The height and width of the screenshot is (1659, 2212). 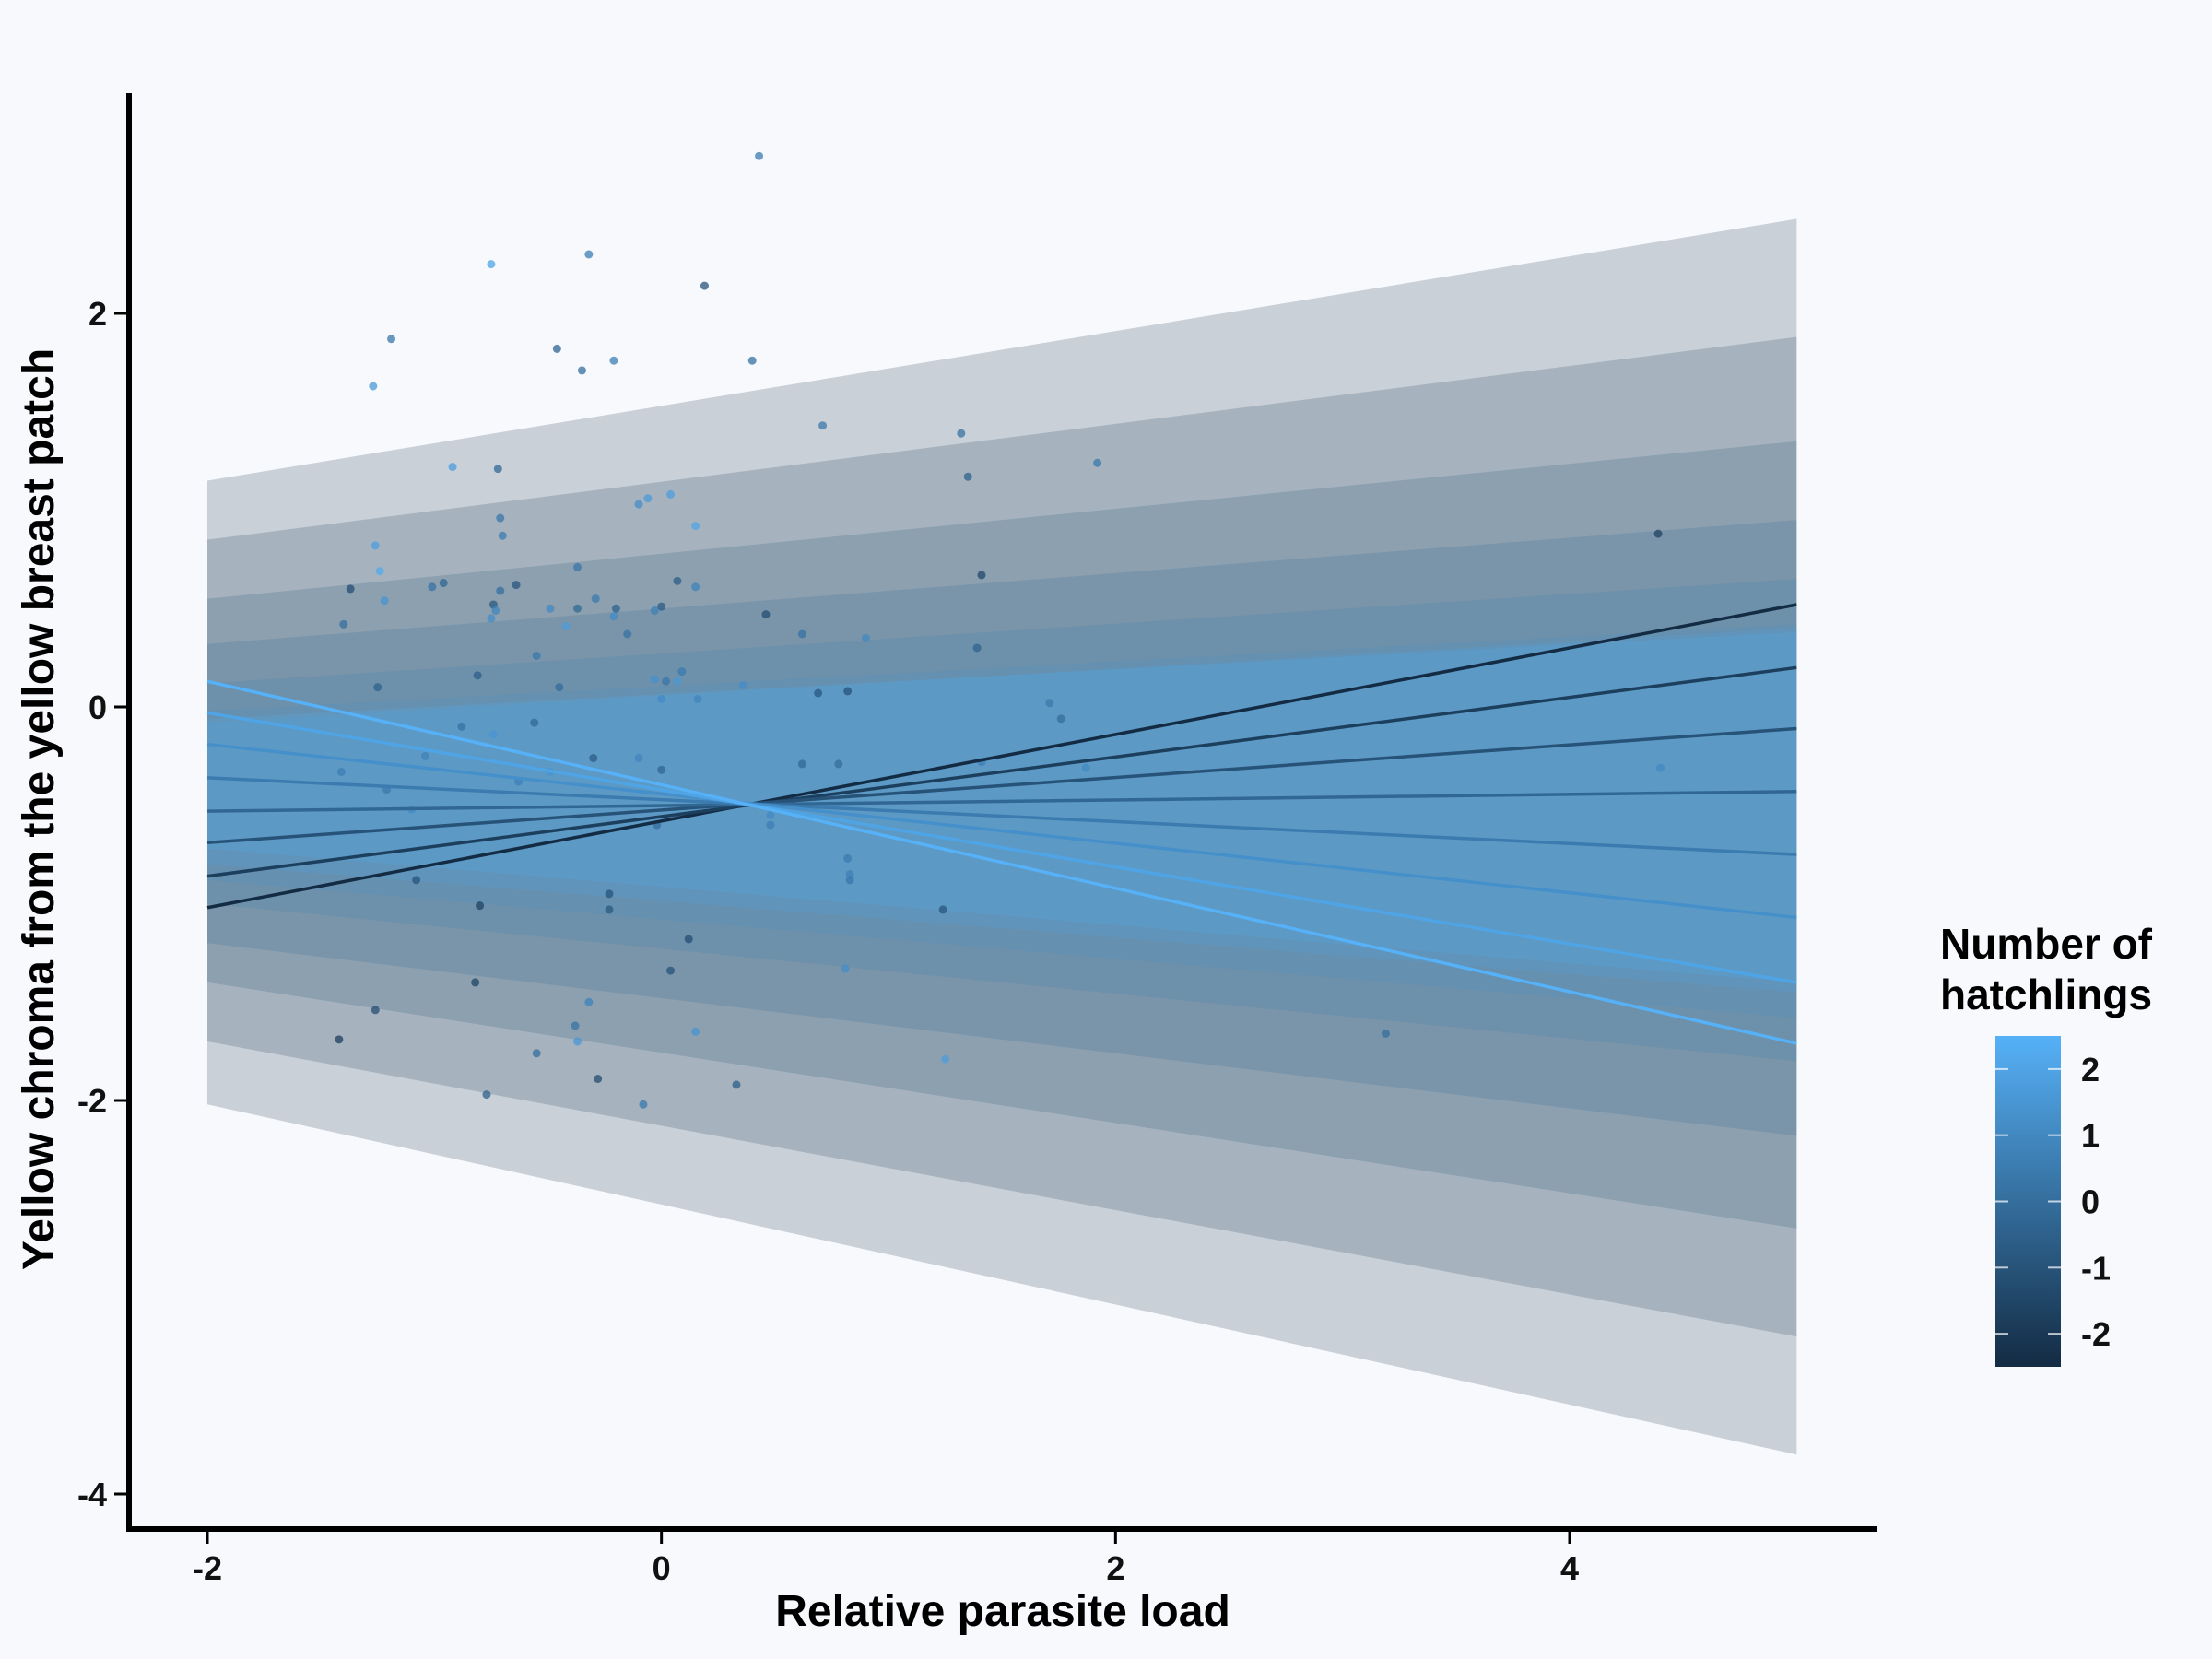 I want to click on legend-tick-label: 2, so click(x=2090, y=1069).